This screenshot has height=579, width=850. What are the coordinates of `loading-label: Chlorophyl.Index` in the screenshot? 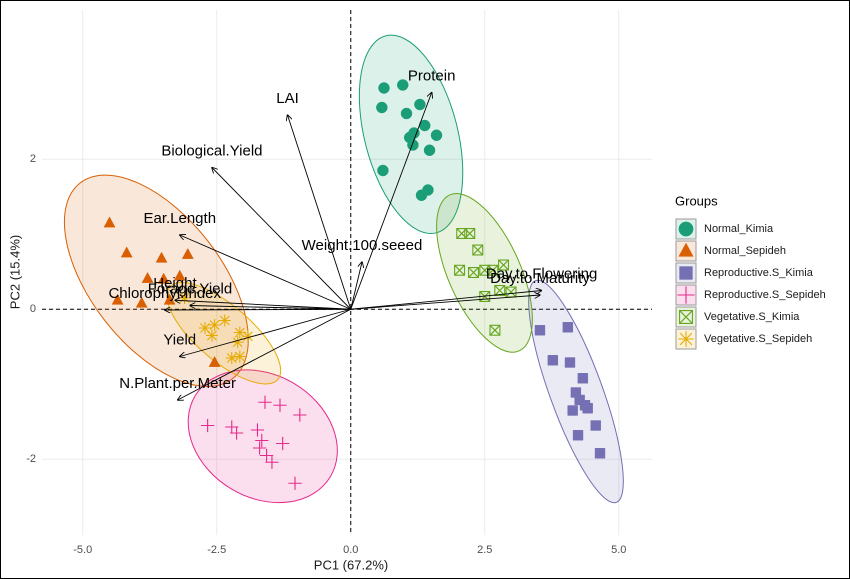 It's located at (164, 293).